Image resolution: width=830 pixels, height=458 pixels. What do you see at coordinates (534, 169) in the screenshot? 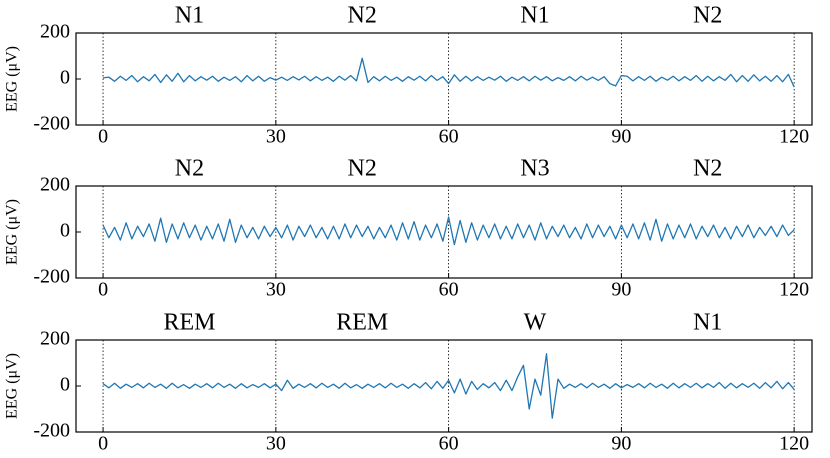
I see `stage-label: N3` at bounding box center [534, 169].